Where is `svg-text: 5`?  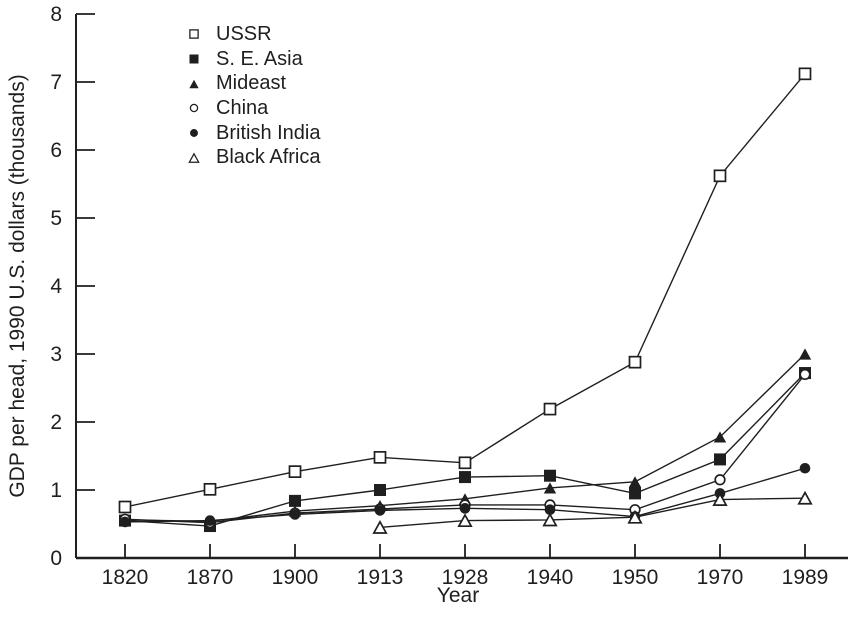 svg-text: 5 is located at coordinates (56, 218).